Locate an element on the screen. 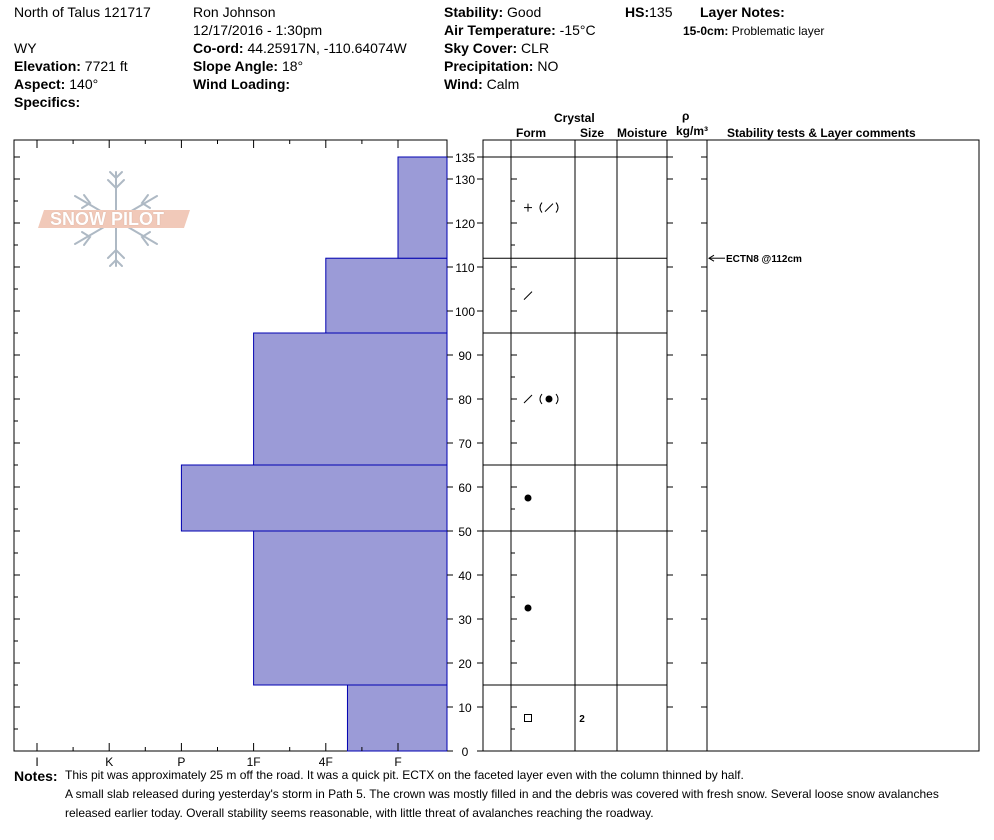  stability-label: Stability: is located at coordinates (474, 12).